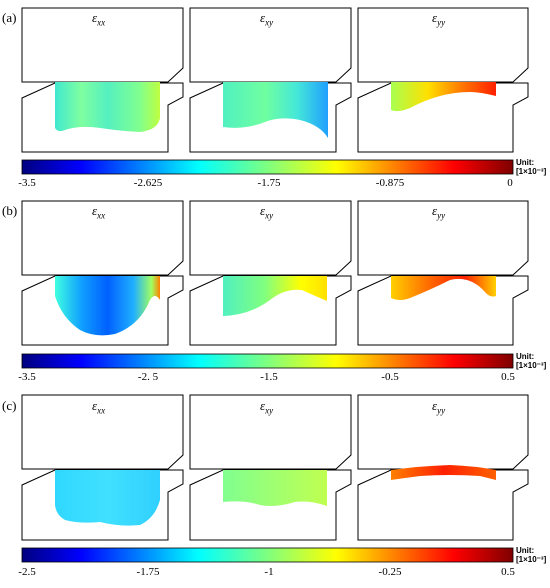 This screenshot has width=550, height=588. I want to click on panel-label-b: (b), so click(10, 210).